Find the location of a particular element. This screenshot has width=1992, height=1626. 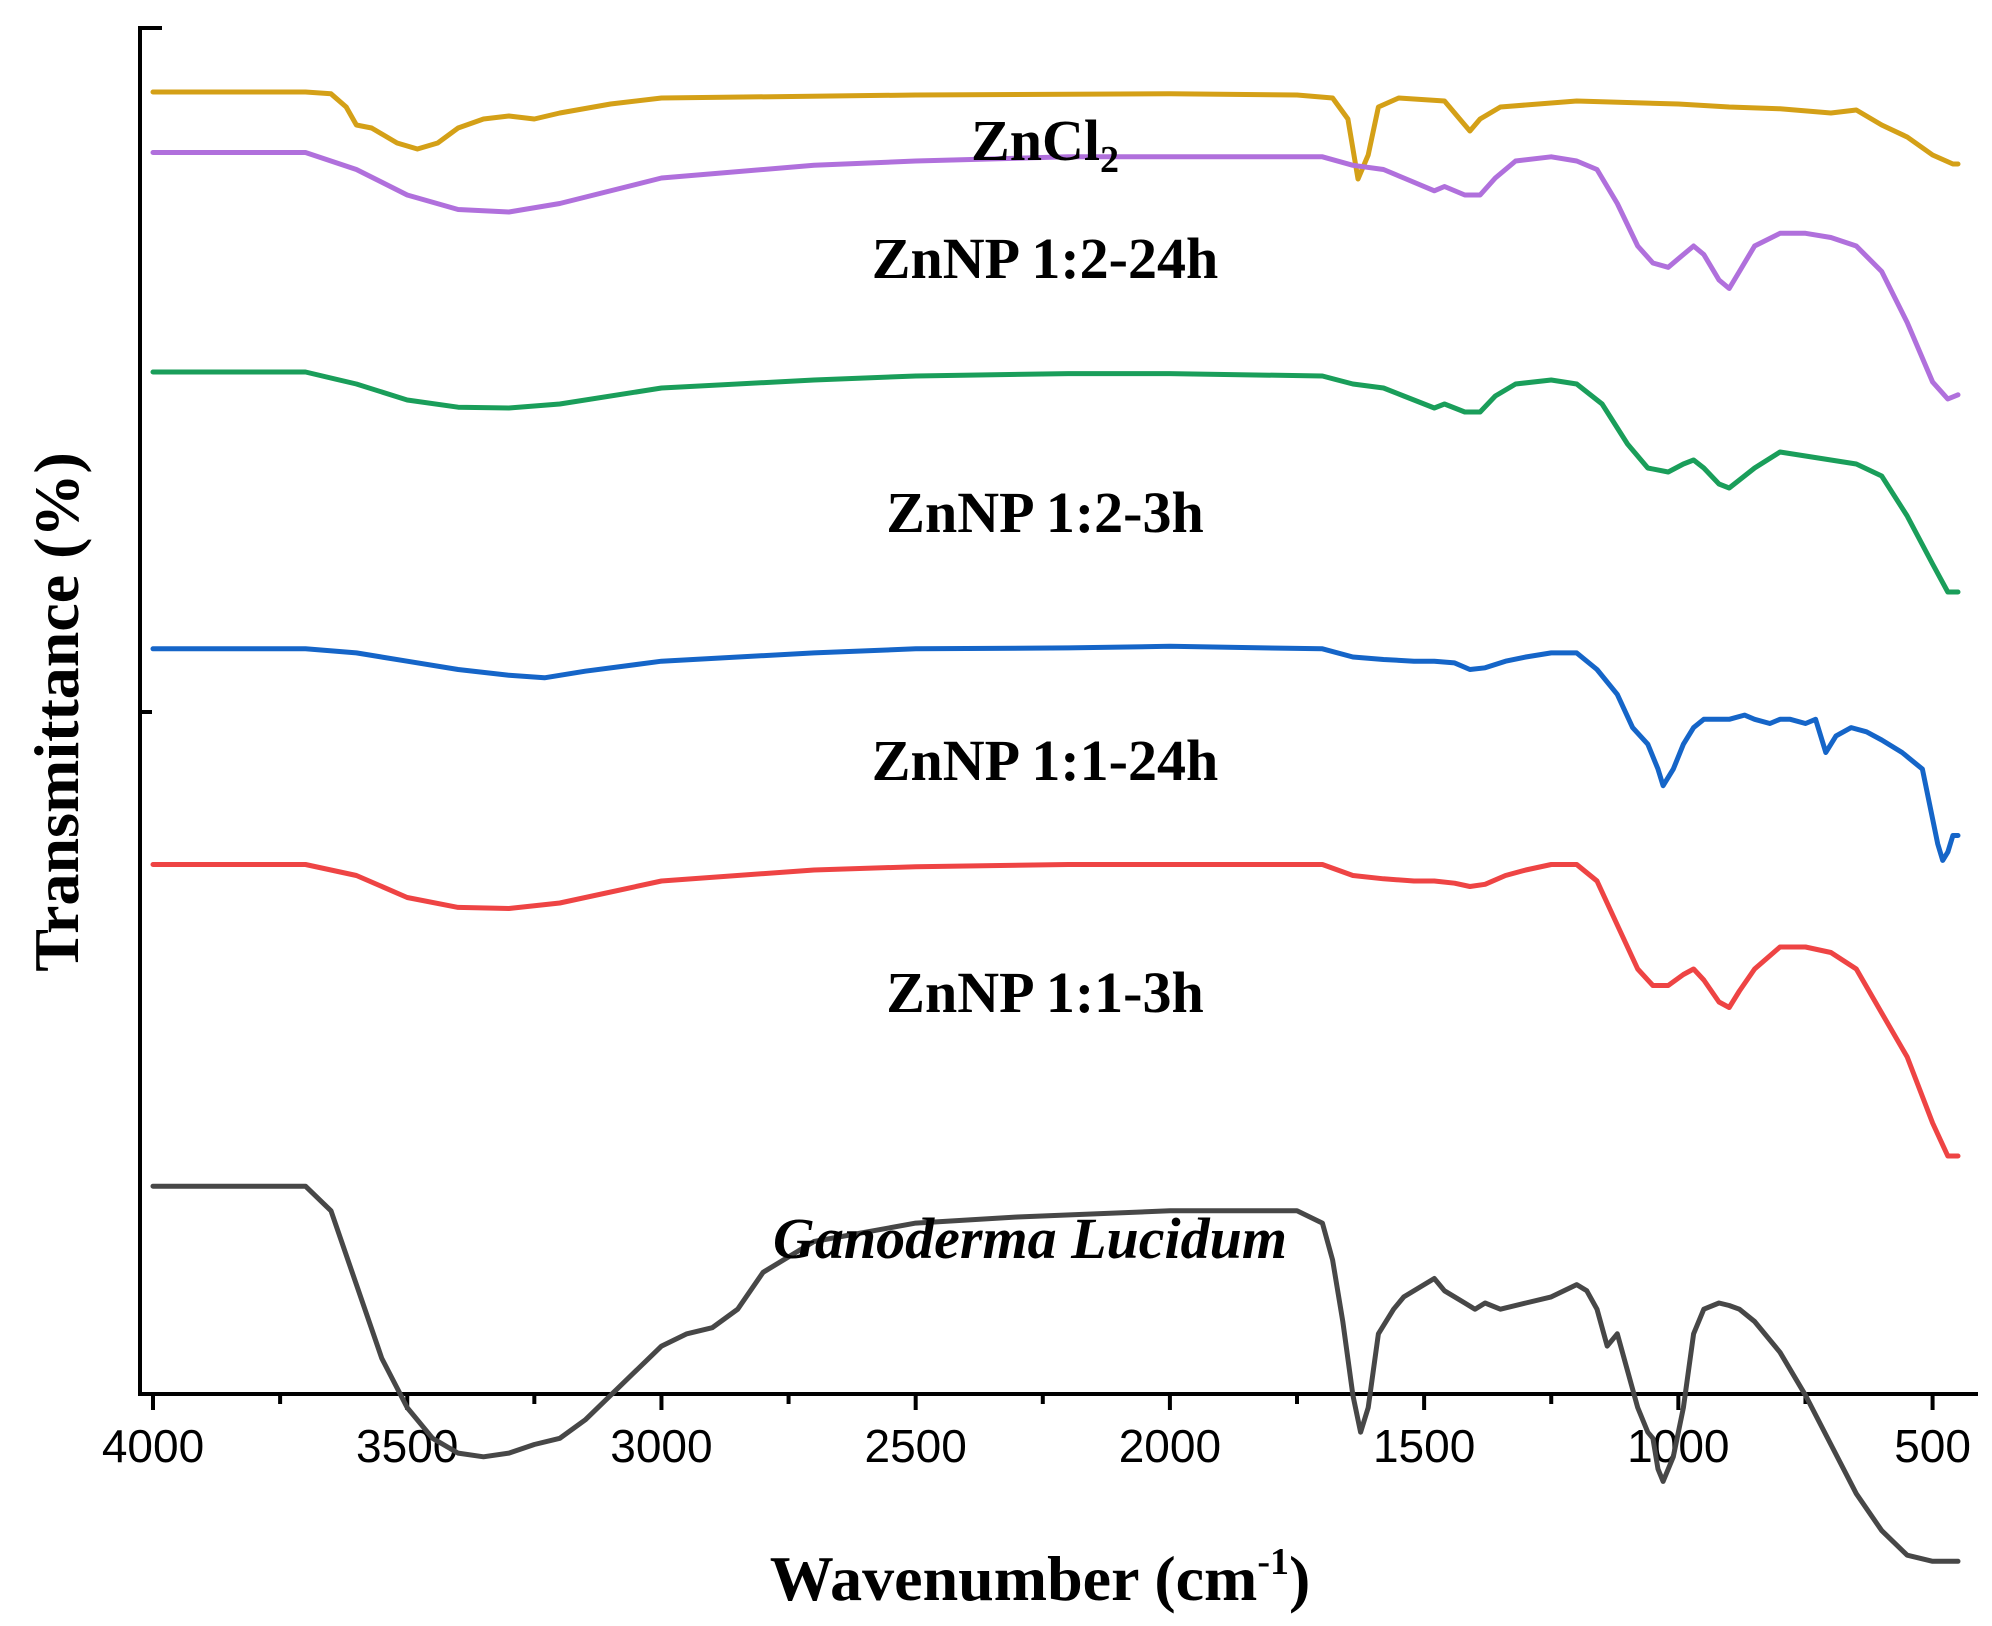

x-tick-label-1500: 1500 is located at coordinates (1424, 1446).